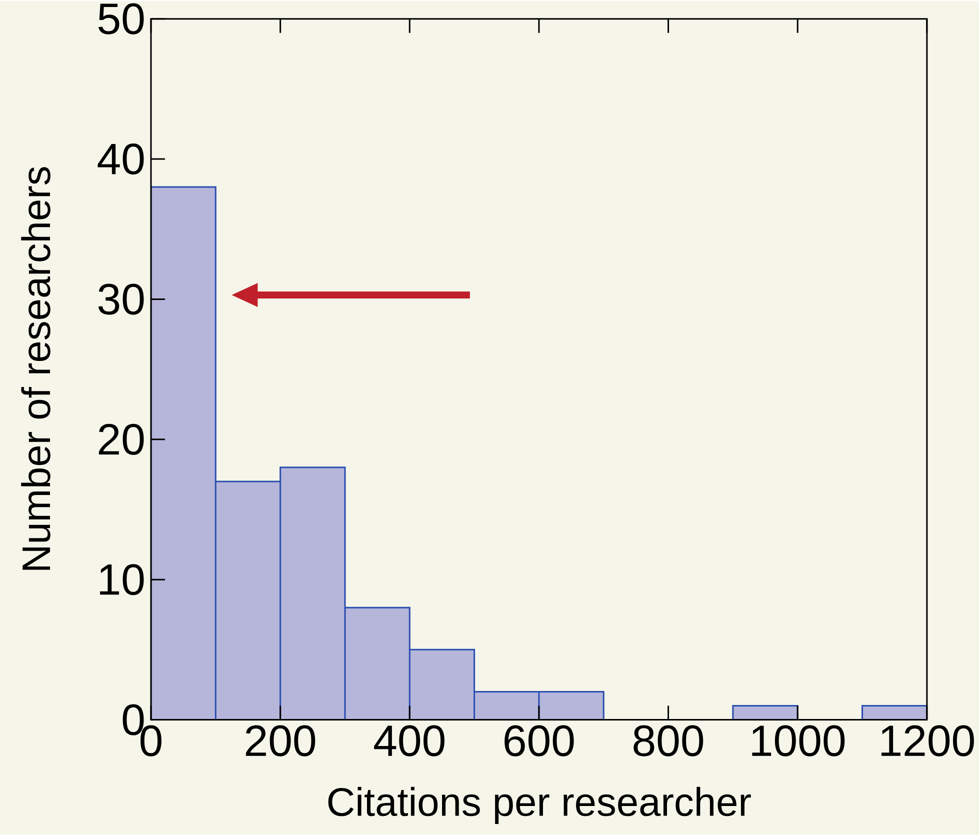 This screenshot has width=979, height=835. Describe the element at coordinates (928, 740) in the screenshot. I see `x-tick-label: 1200` at that location.